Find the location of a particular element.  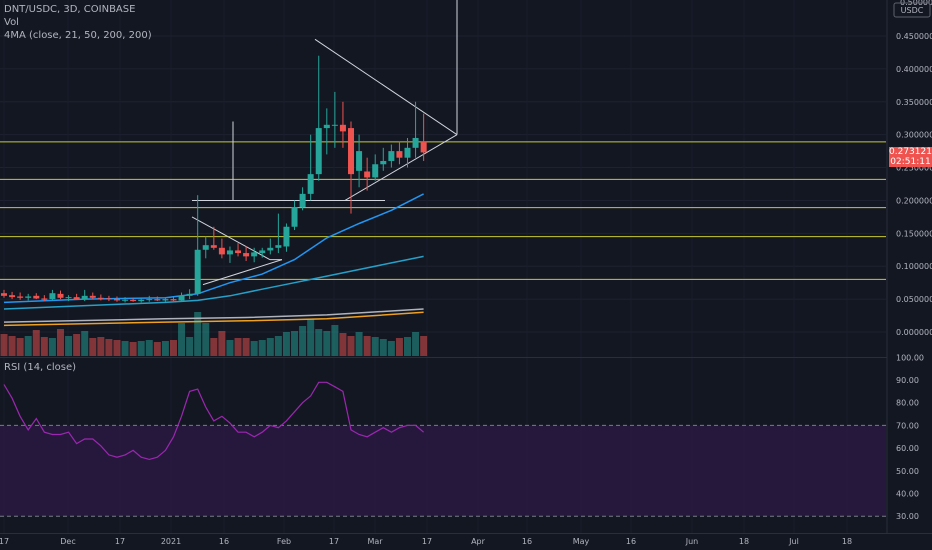

countdown-tag: 02:51:11 is located at coordinates (910, 162).